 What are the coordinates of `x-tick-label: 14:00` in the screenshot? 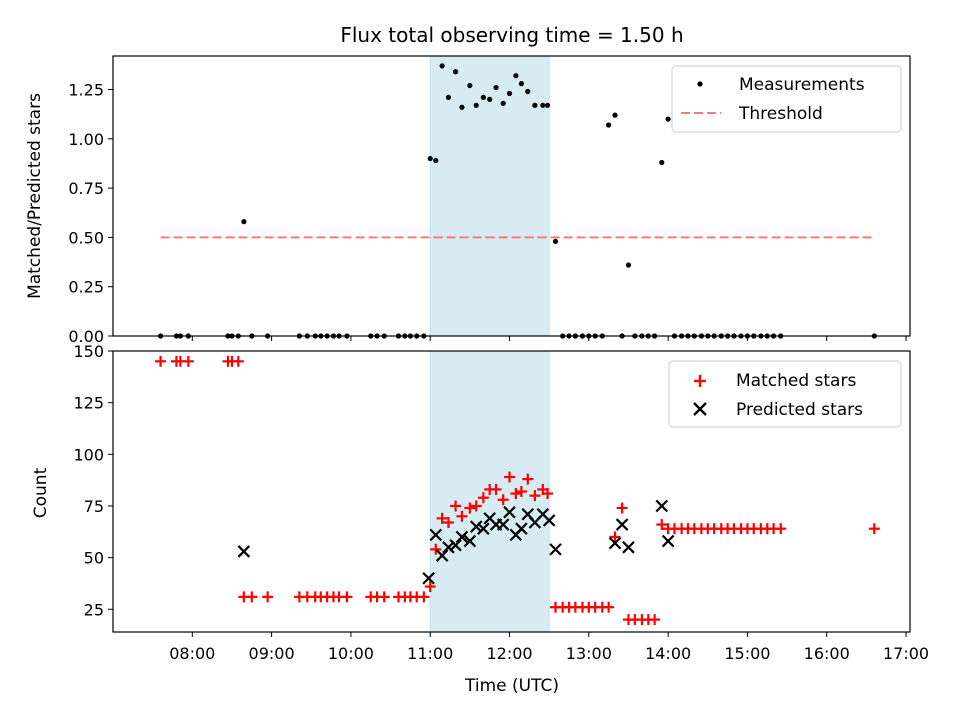 It's located at (668, 653).